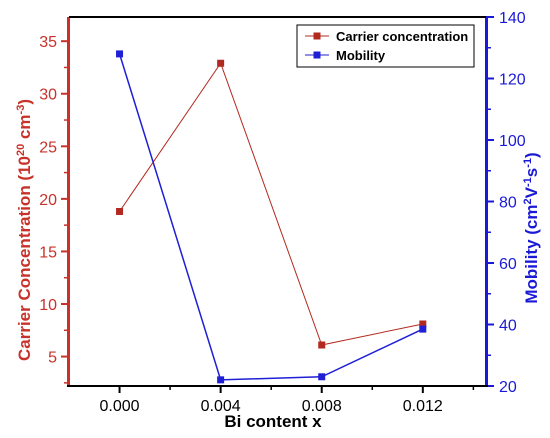  What do you see at coordinates (48, 200) in the screenshot?
I see `y-left-tick-label: 20` at bounding box center [48, 200].